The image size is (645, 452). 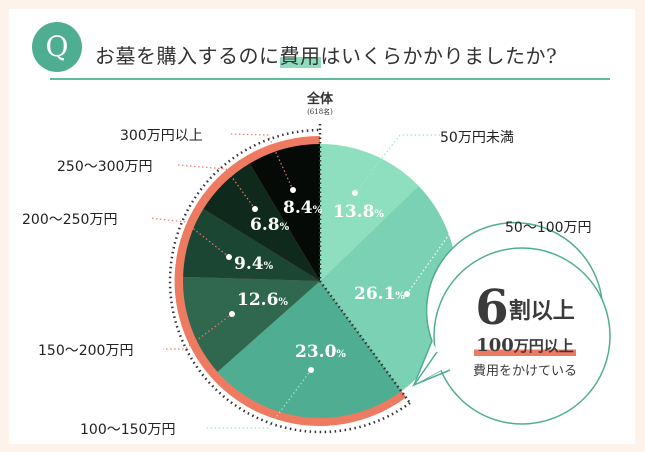 I want to click on label-250-300: 250〜300万円, so click(x=105, y=167).